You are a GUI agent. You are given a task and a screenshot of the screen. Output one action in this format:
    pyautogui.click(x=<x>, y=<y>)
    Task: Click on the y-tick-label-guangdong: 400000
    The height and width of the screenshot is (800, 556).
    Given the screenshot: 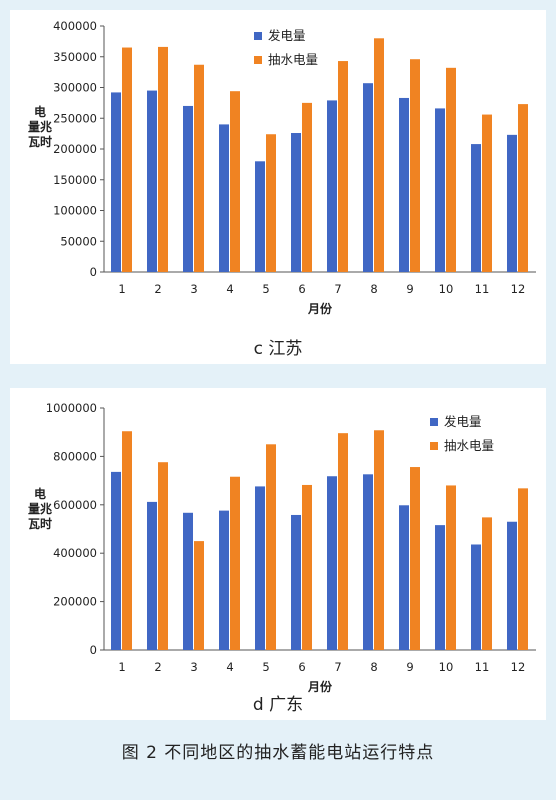 What is the action you would take?
    pyautogui.click(x=75, y=553)
    